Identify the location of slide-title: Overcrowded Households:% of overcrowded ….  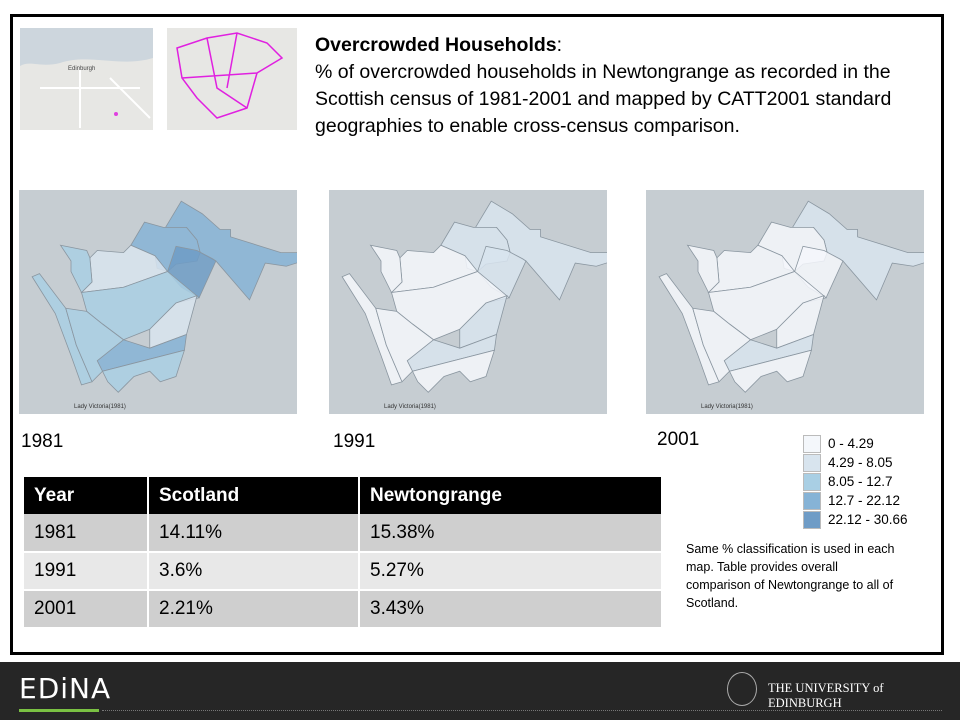
(603, 85).